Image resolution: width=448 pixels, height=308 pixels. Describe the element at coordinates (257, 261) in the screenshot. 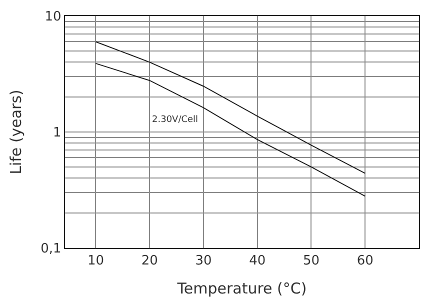

I see `x-tick-label: 40` at that location.